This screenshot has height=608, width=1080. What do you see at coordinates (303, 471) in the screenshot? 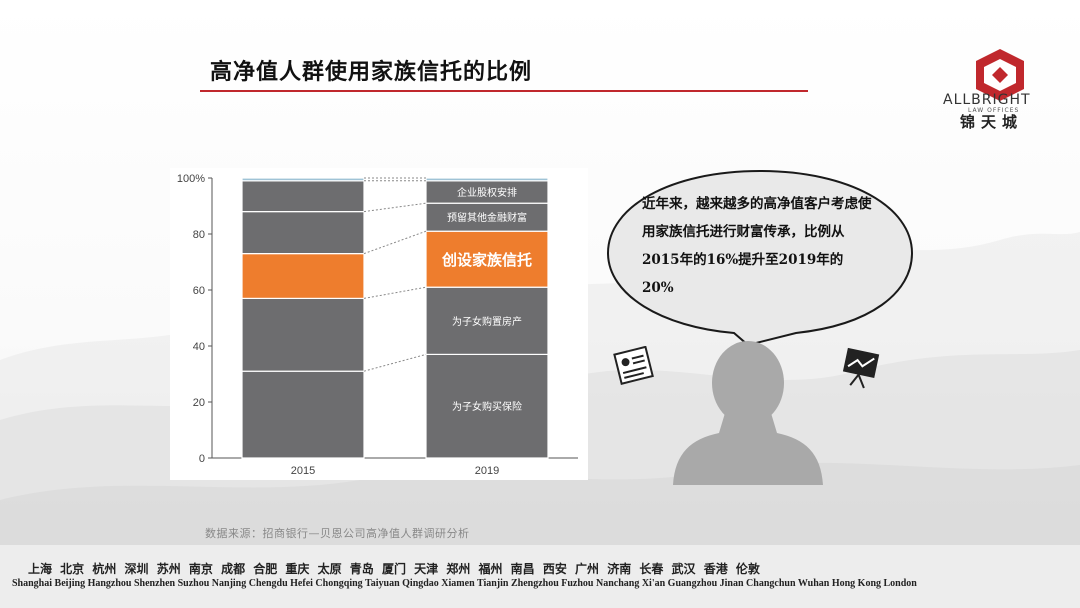
I see `x-tick-label: 2015` at bounding box center [303, 471].